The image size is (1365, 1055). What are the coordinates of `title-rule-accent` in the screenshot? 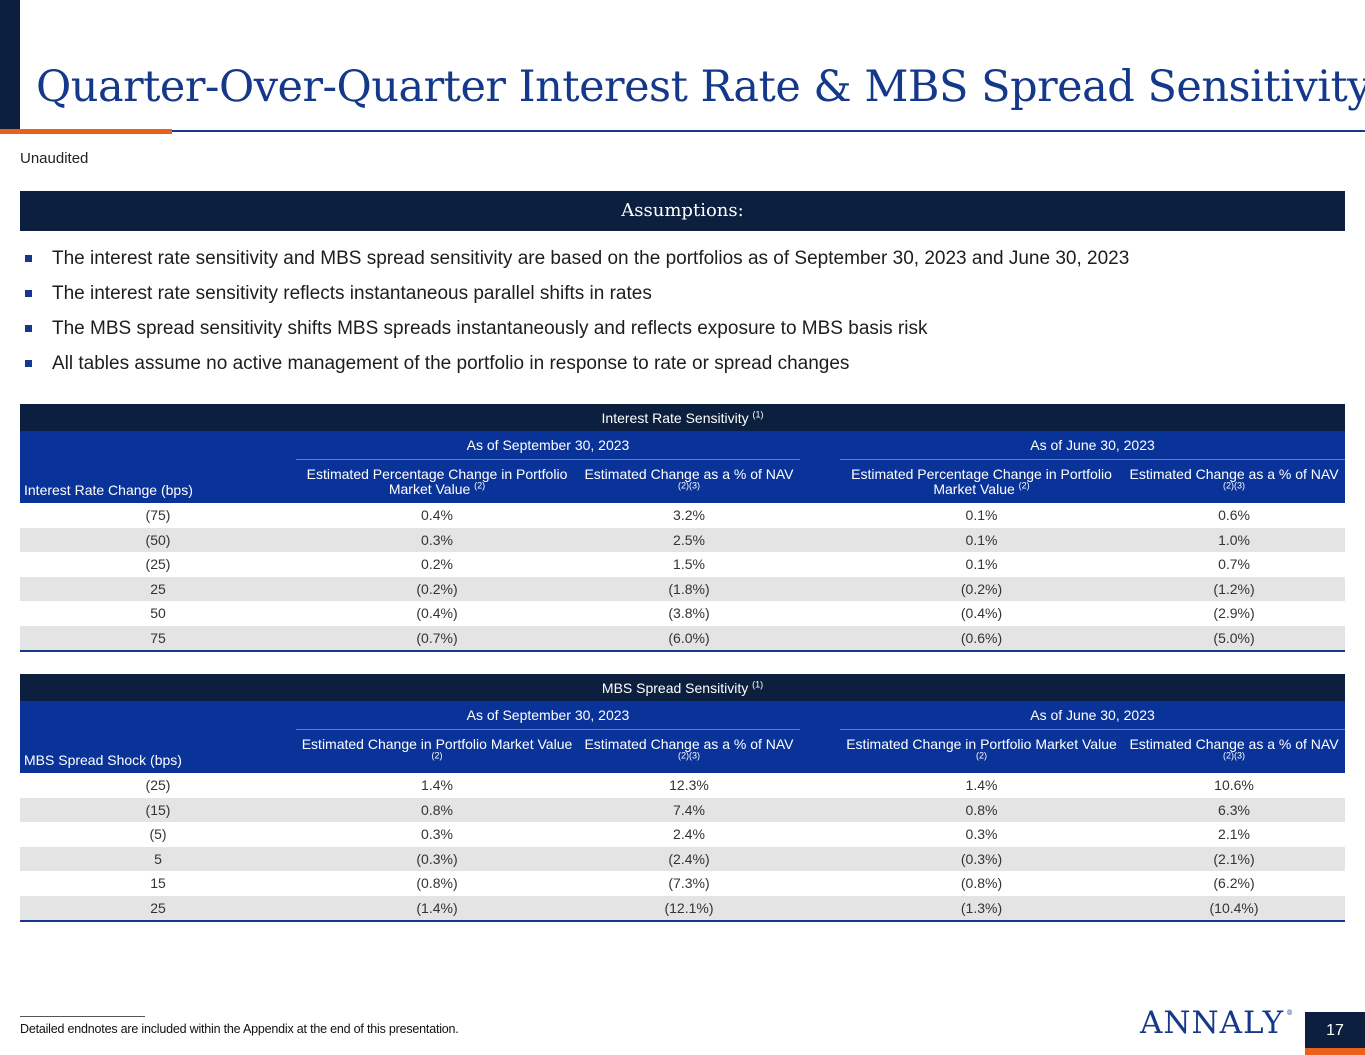 It's located at (86, 131).